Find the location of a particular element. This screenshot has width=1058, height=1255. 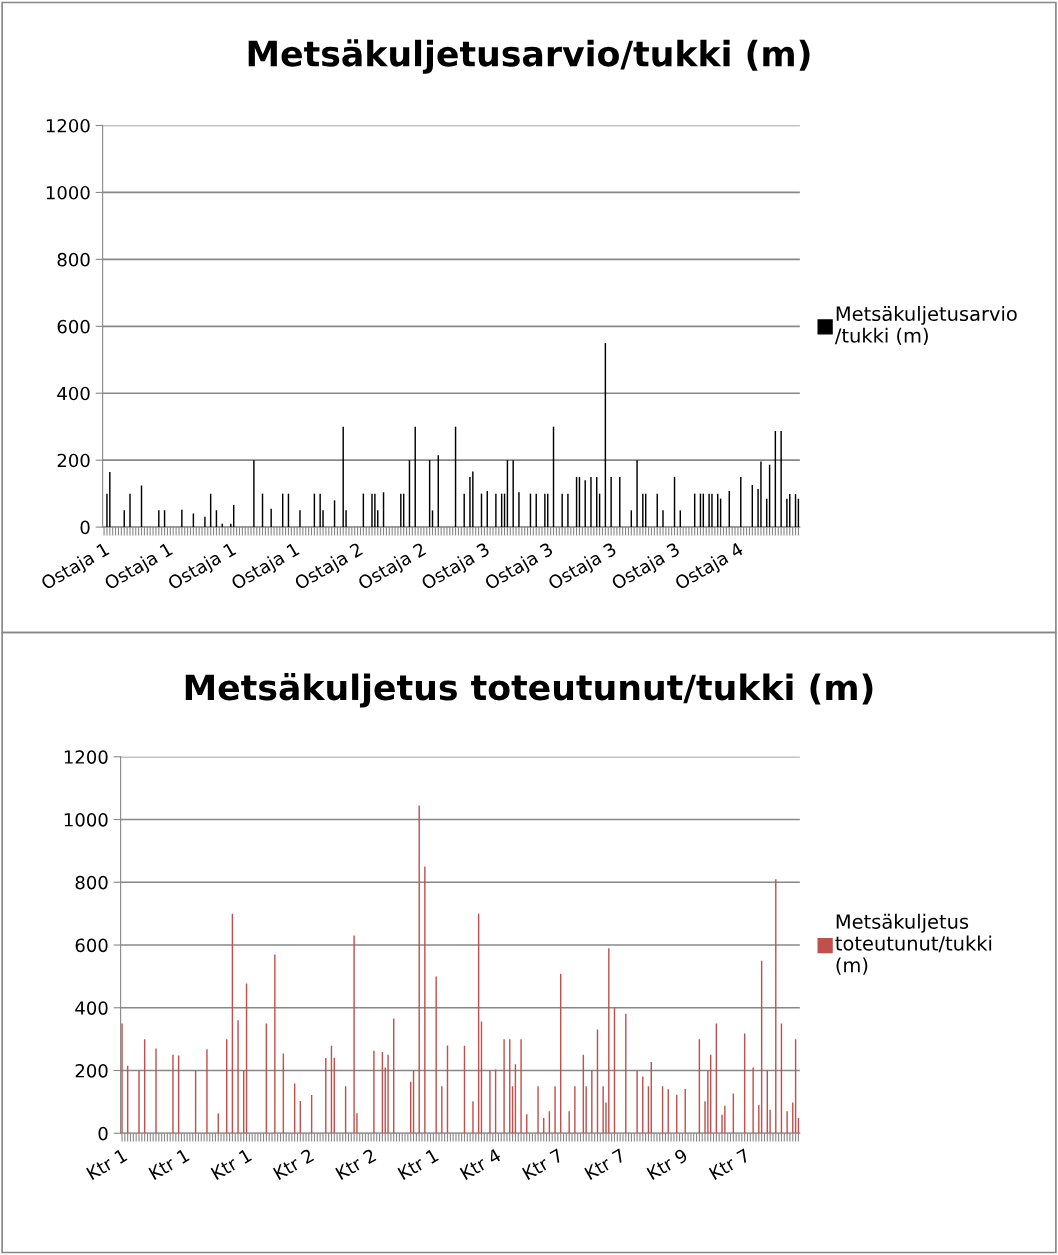

x-tick-label: Ktr 9 is located at coordinates (667, 1164).